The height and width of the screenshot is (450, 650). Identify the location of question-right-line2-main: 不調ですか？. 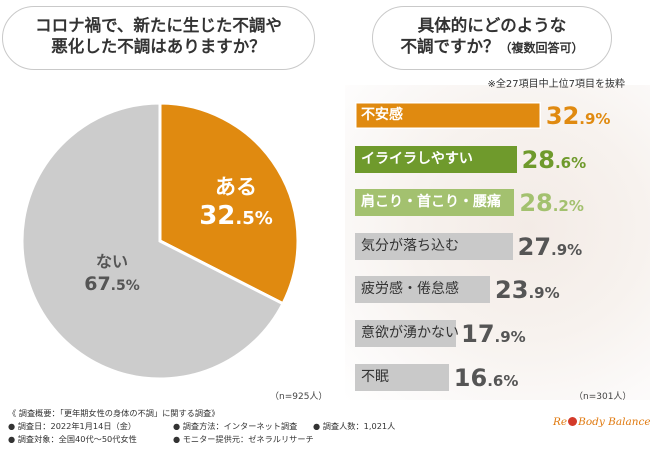
(450, 47).